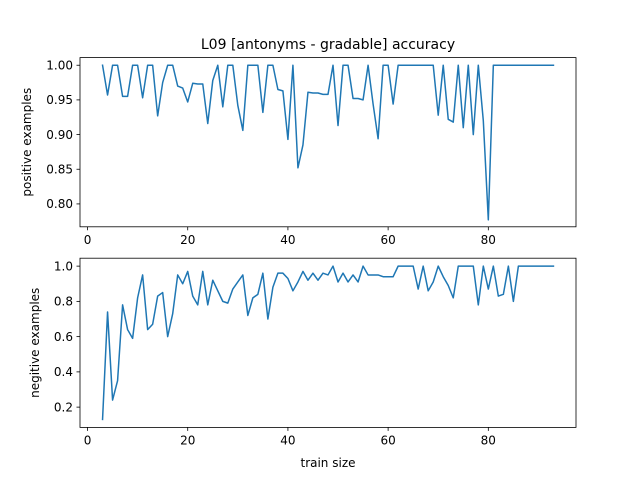 This screenshot has height=480, width=640. Describe the element at coordinates (187, 240) in the screenshot. I see `top-x-tick-label: 20` at that location.